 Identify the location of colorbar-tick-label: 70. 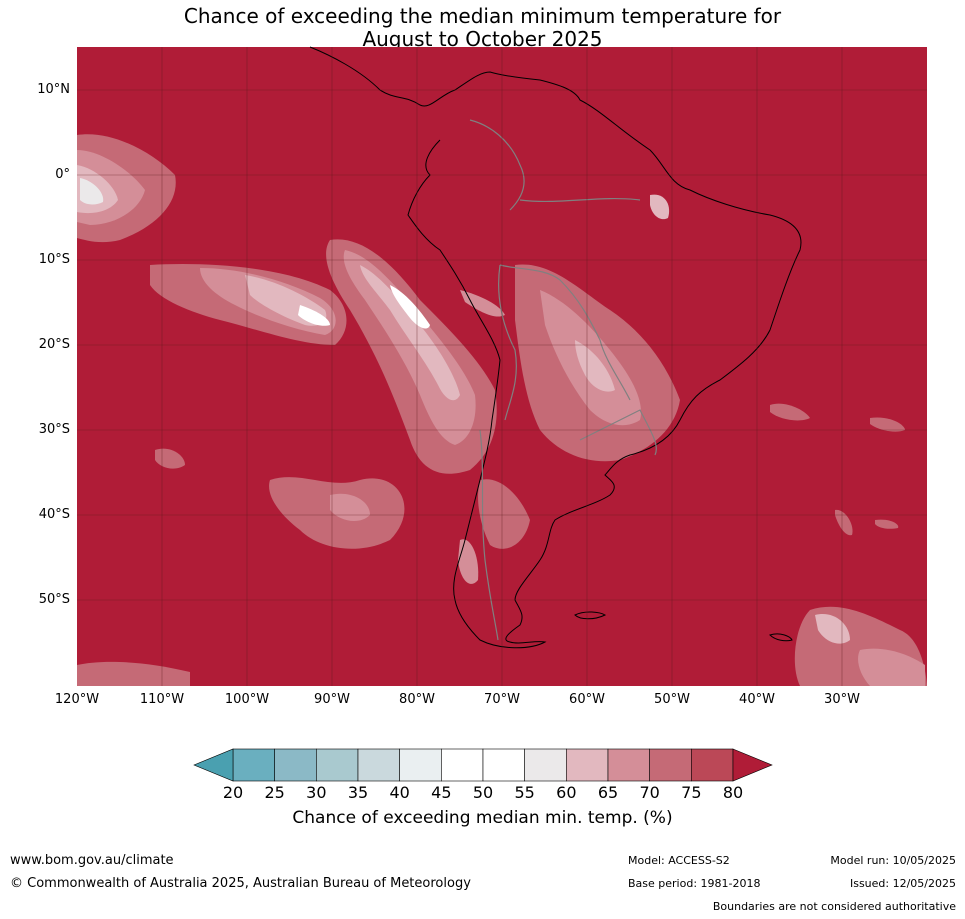
(649, 792).